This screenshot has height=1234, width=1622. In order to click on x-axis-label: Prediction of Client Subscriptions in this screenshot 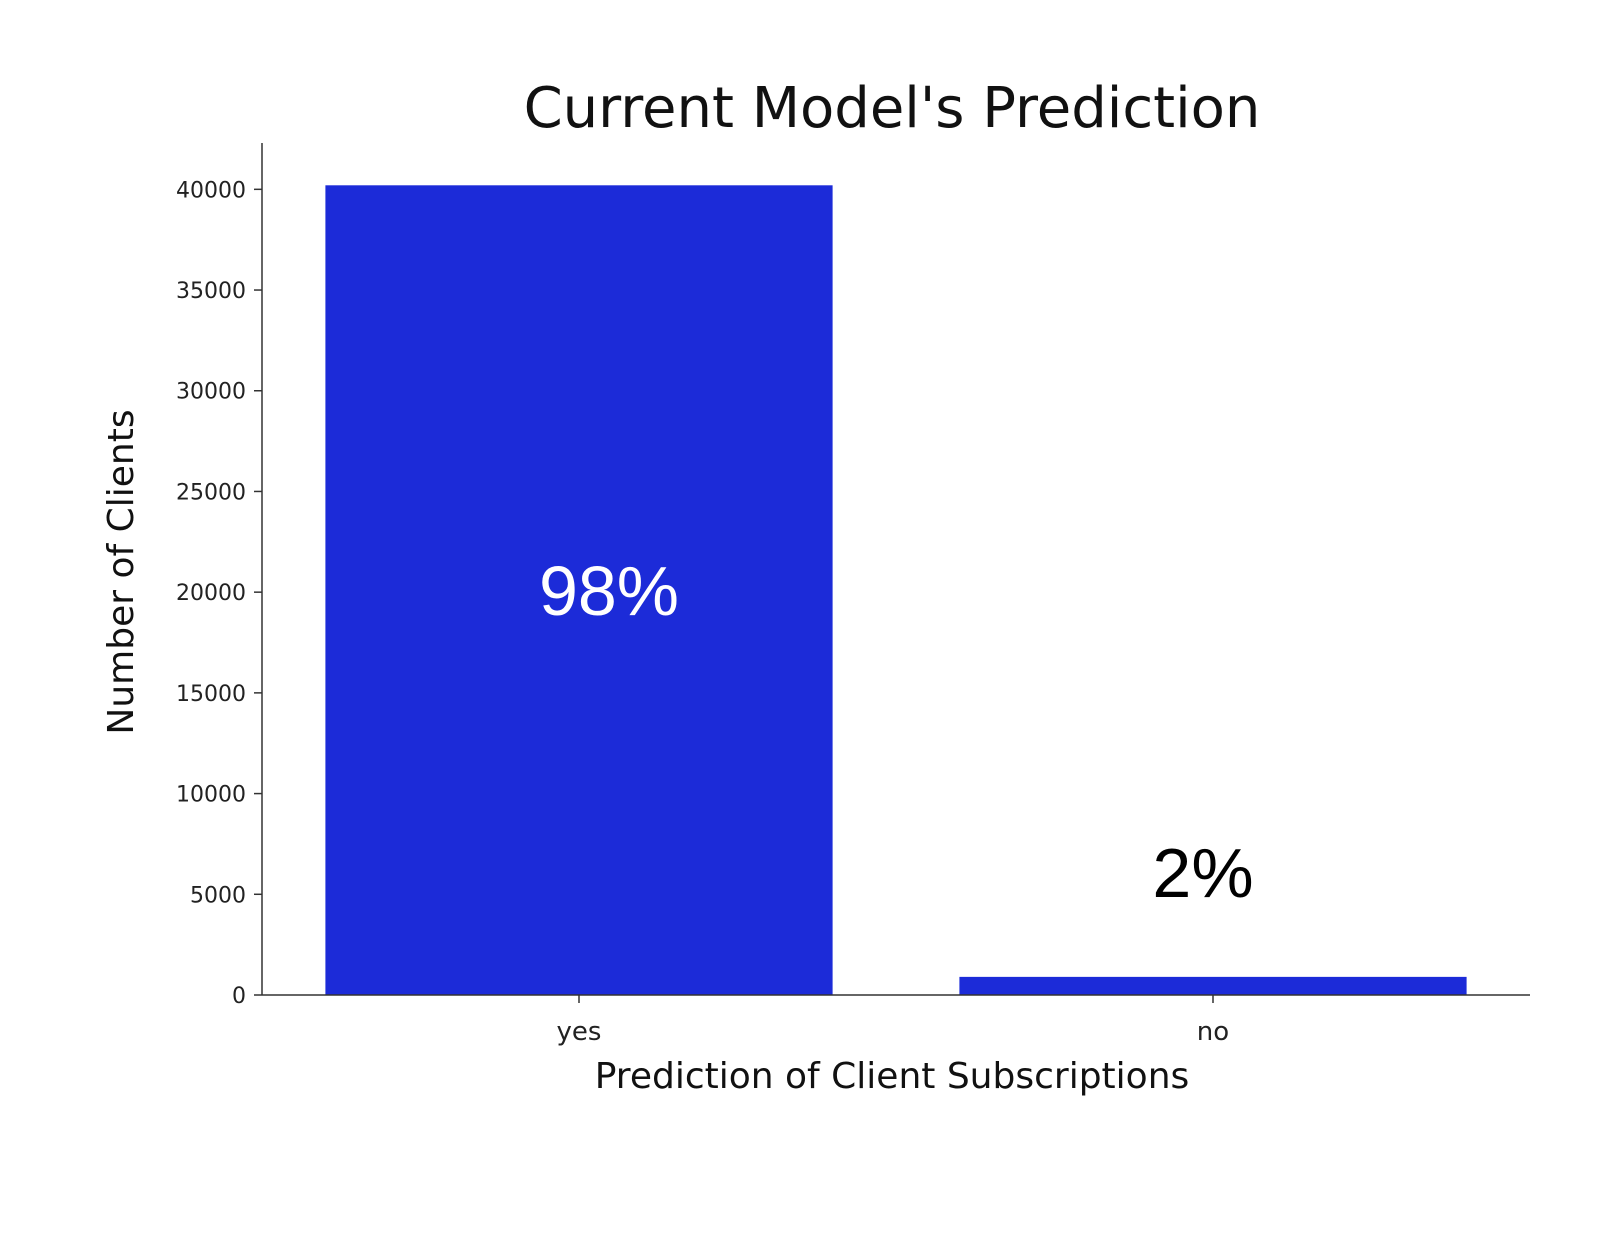, I will do `click(892, 1076)`.